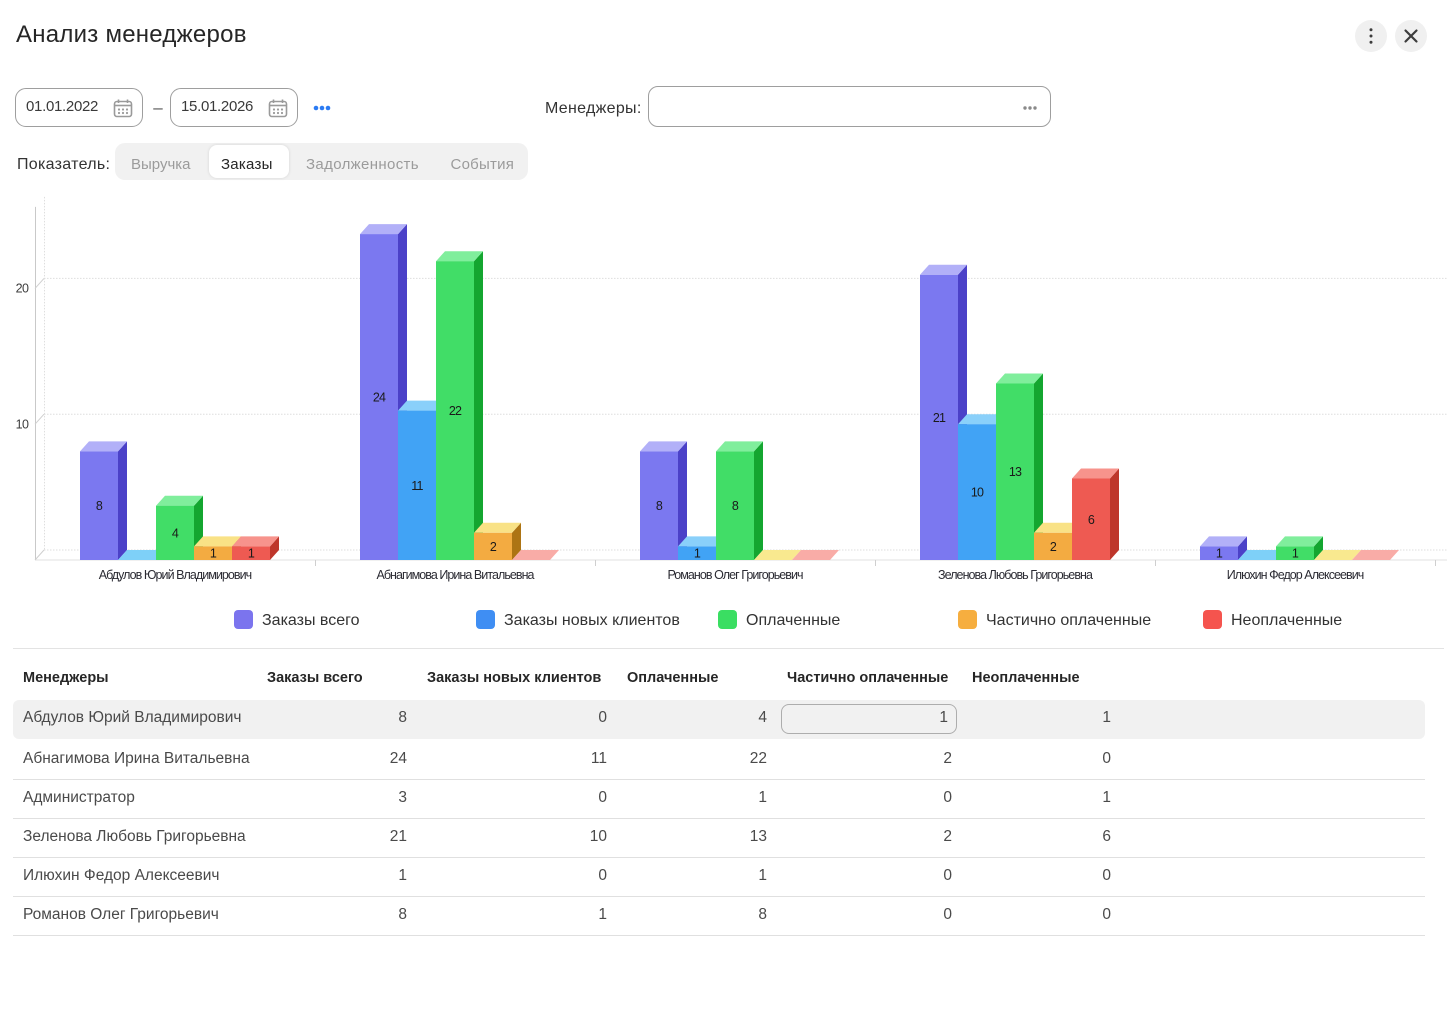  Describe the element at coordinates (379, 398) in the screenshot. I see `svg-text: 24` at that location.